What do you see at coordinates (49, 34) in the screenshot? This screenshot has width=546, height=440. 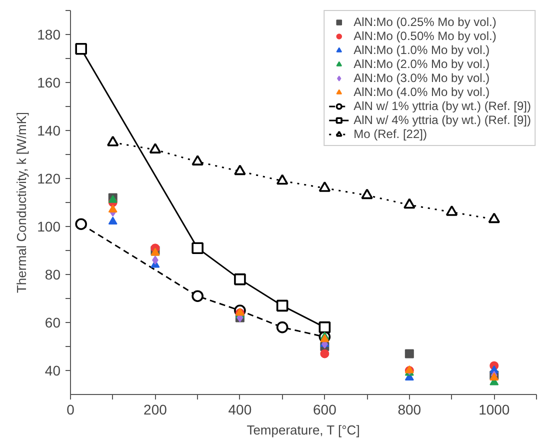 I see `y-tick-label: 180` at bounding box center [49, 34].